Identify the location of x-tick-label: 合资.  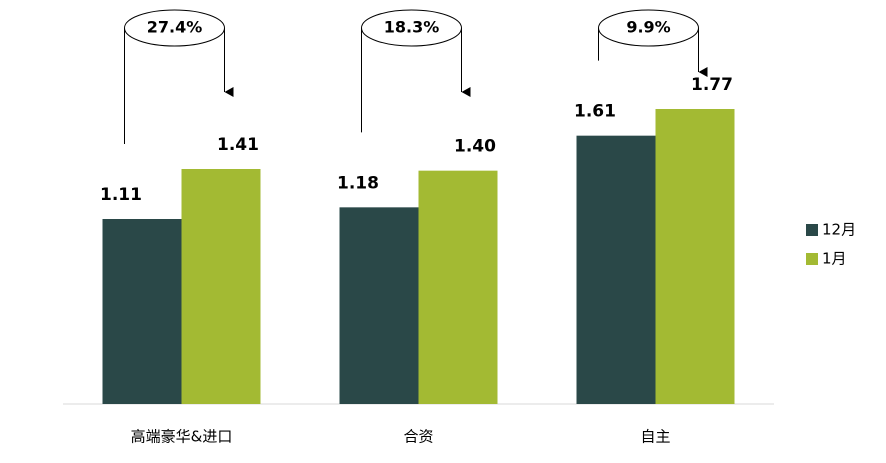
(418, 437).